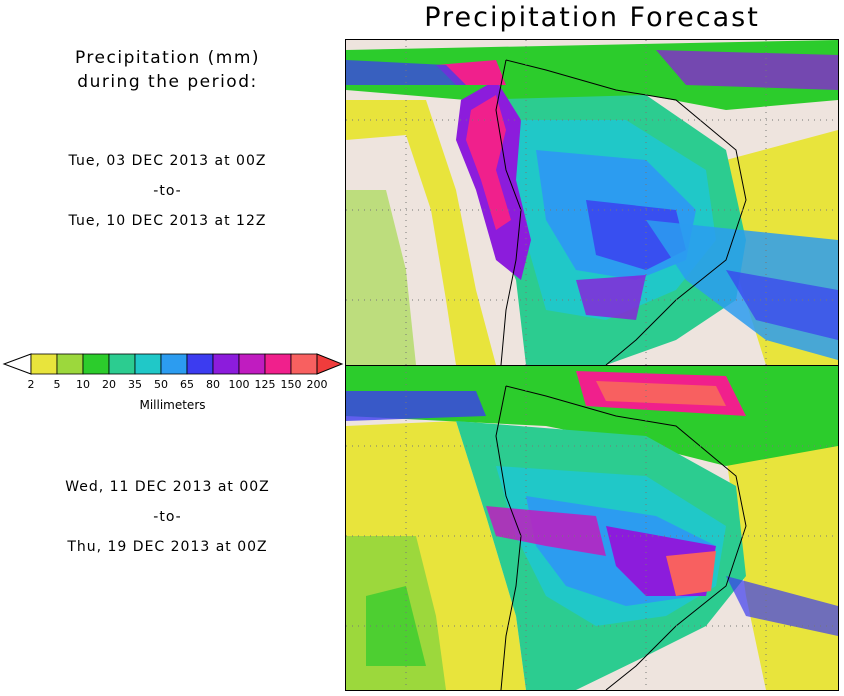  Describe the element at coordinates (592, 17) in the screenshot. I see `map-title: Precipitation Forecast` at that location.